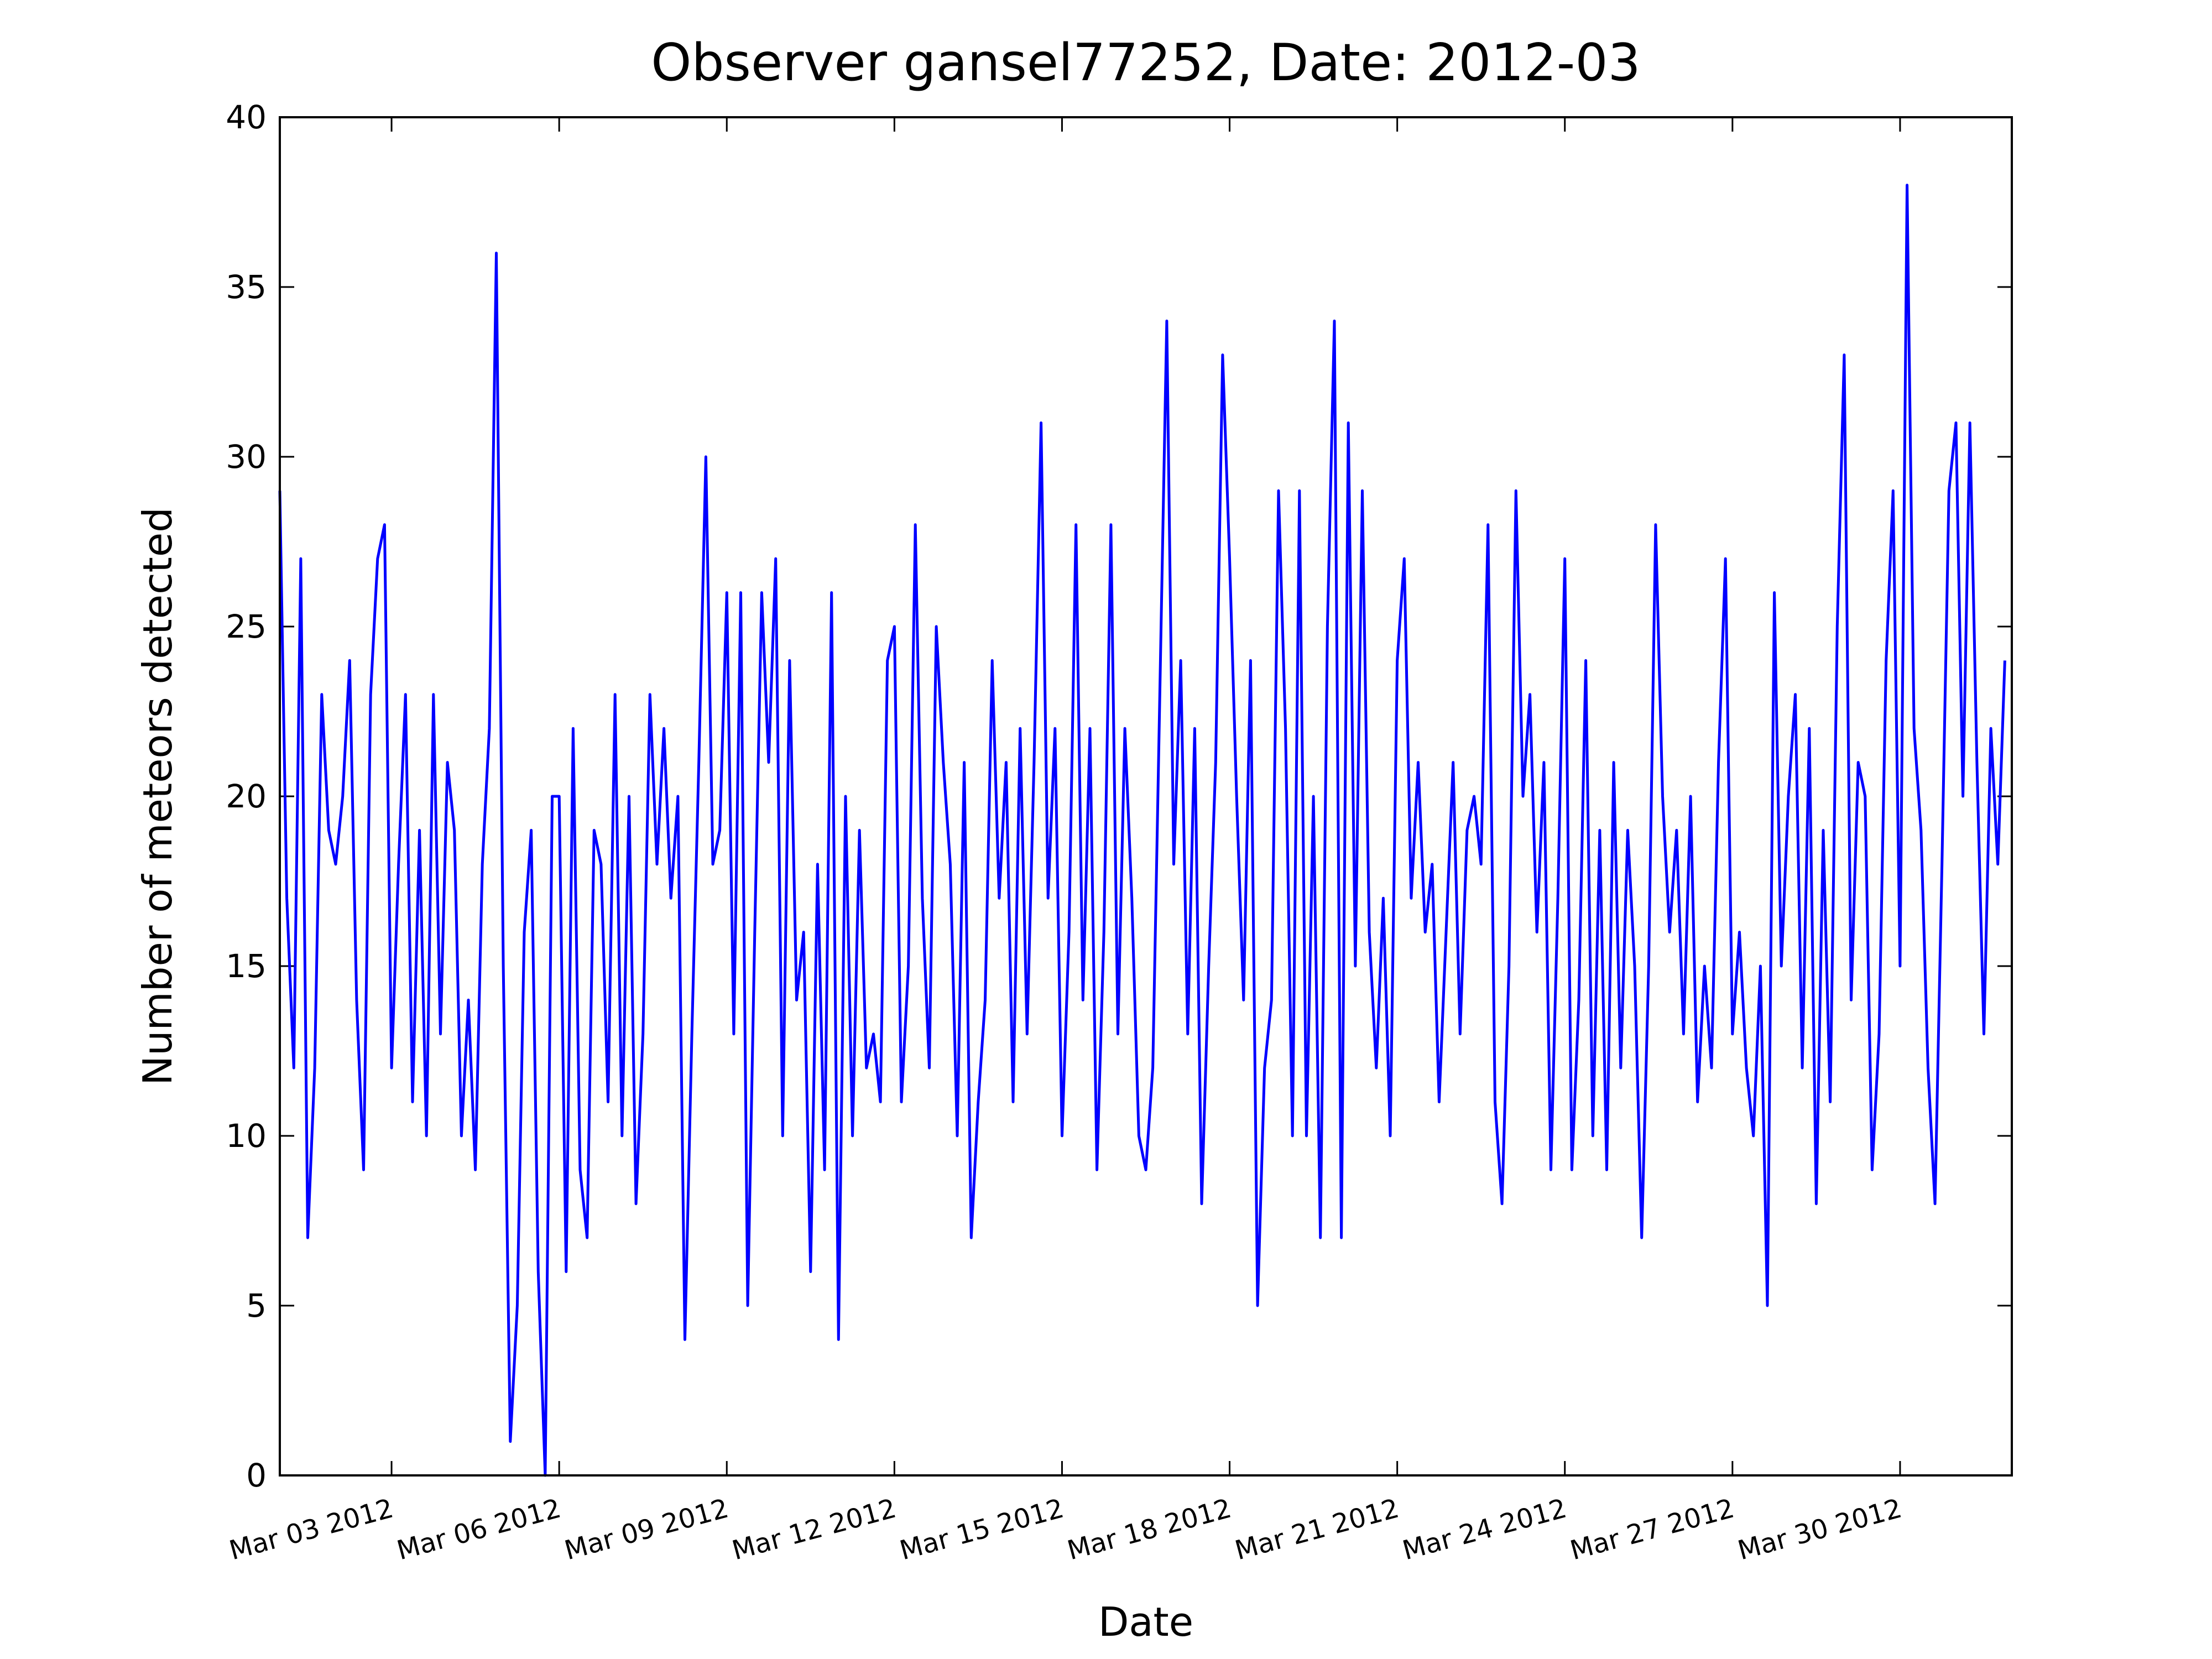  What do you see at coordinates (257, 1305) in the screenshot?
I see `y-tick-label: 5` at bounding box center [257, 1305].